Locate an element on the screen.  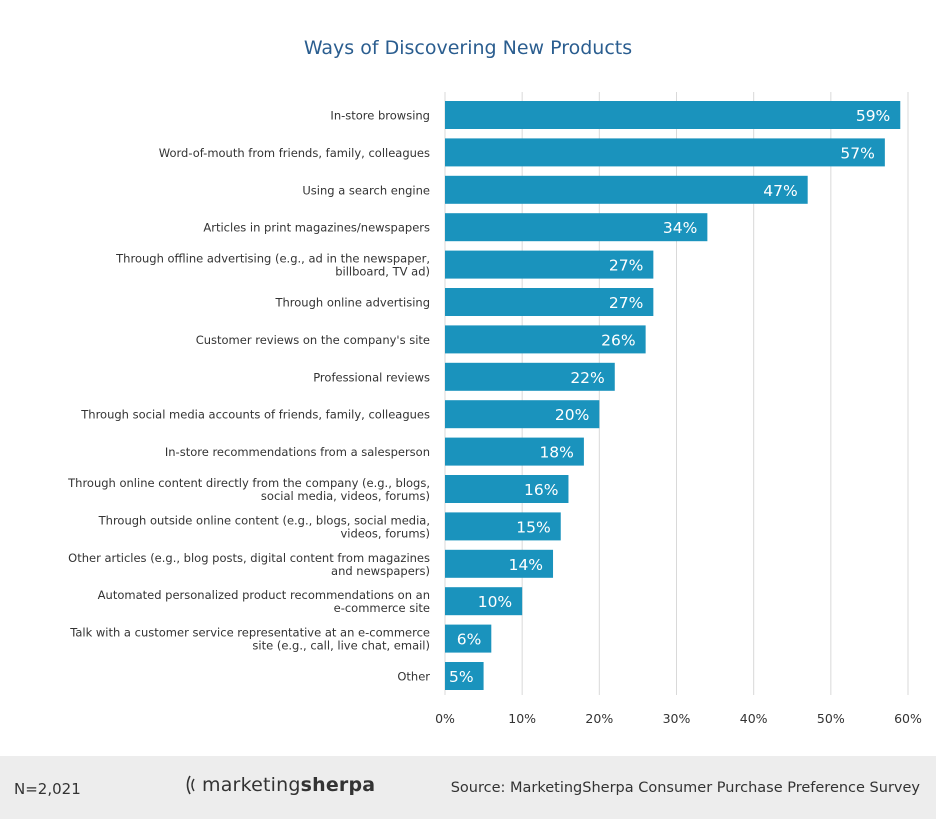
x-tick-label: 10% is located at coordinates (522, 718).